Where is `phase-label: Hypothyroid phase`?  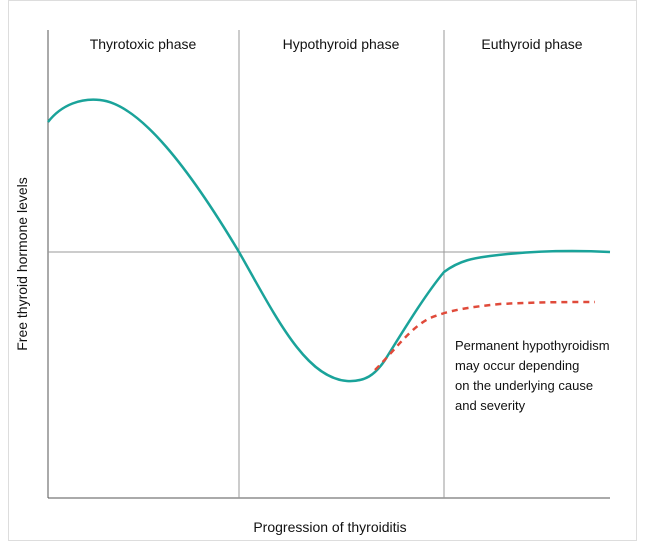
phase-label: Hypothyroid phase is located at coordinates (341, 44).